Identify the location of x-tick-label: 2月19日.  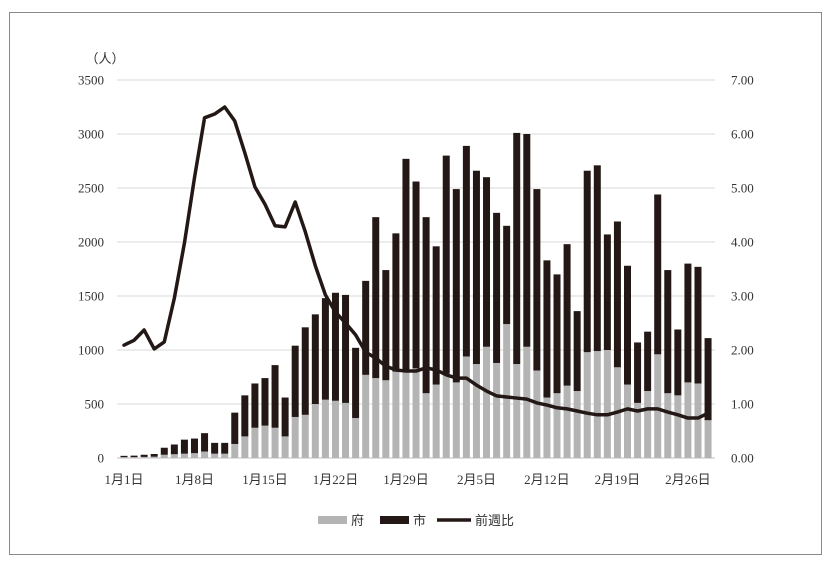
(618, 479).